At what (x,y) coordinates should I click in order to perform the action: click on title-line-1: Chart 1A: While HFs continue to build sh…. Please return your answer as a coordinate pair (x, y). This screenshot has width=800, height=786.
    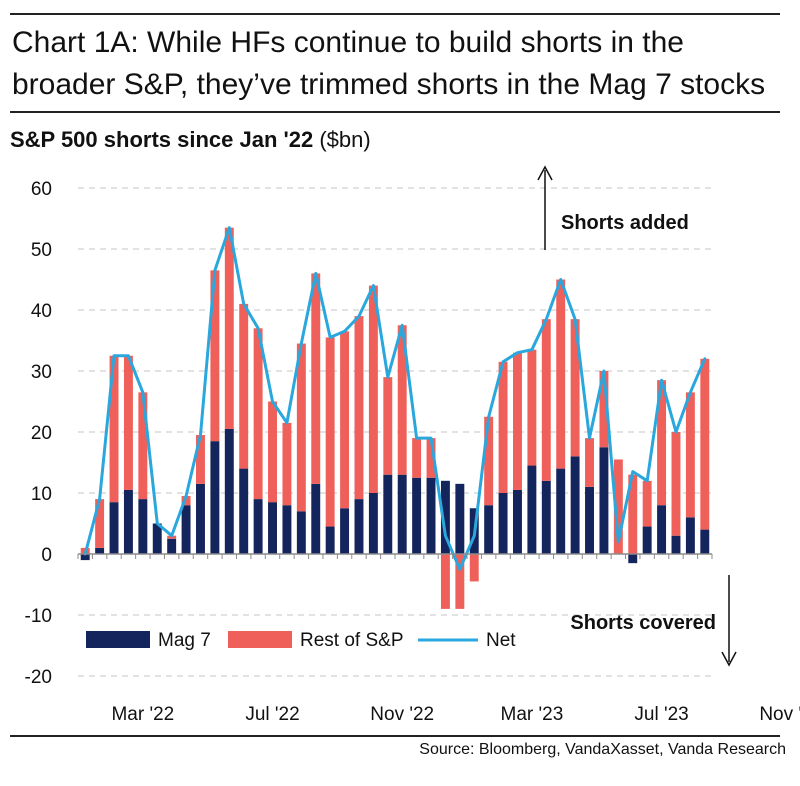
    Looking at the image, I should click on (348, 42).